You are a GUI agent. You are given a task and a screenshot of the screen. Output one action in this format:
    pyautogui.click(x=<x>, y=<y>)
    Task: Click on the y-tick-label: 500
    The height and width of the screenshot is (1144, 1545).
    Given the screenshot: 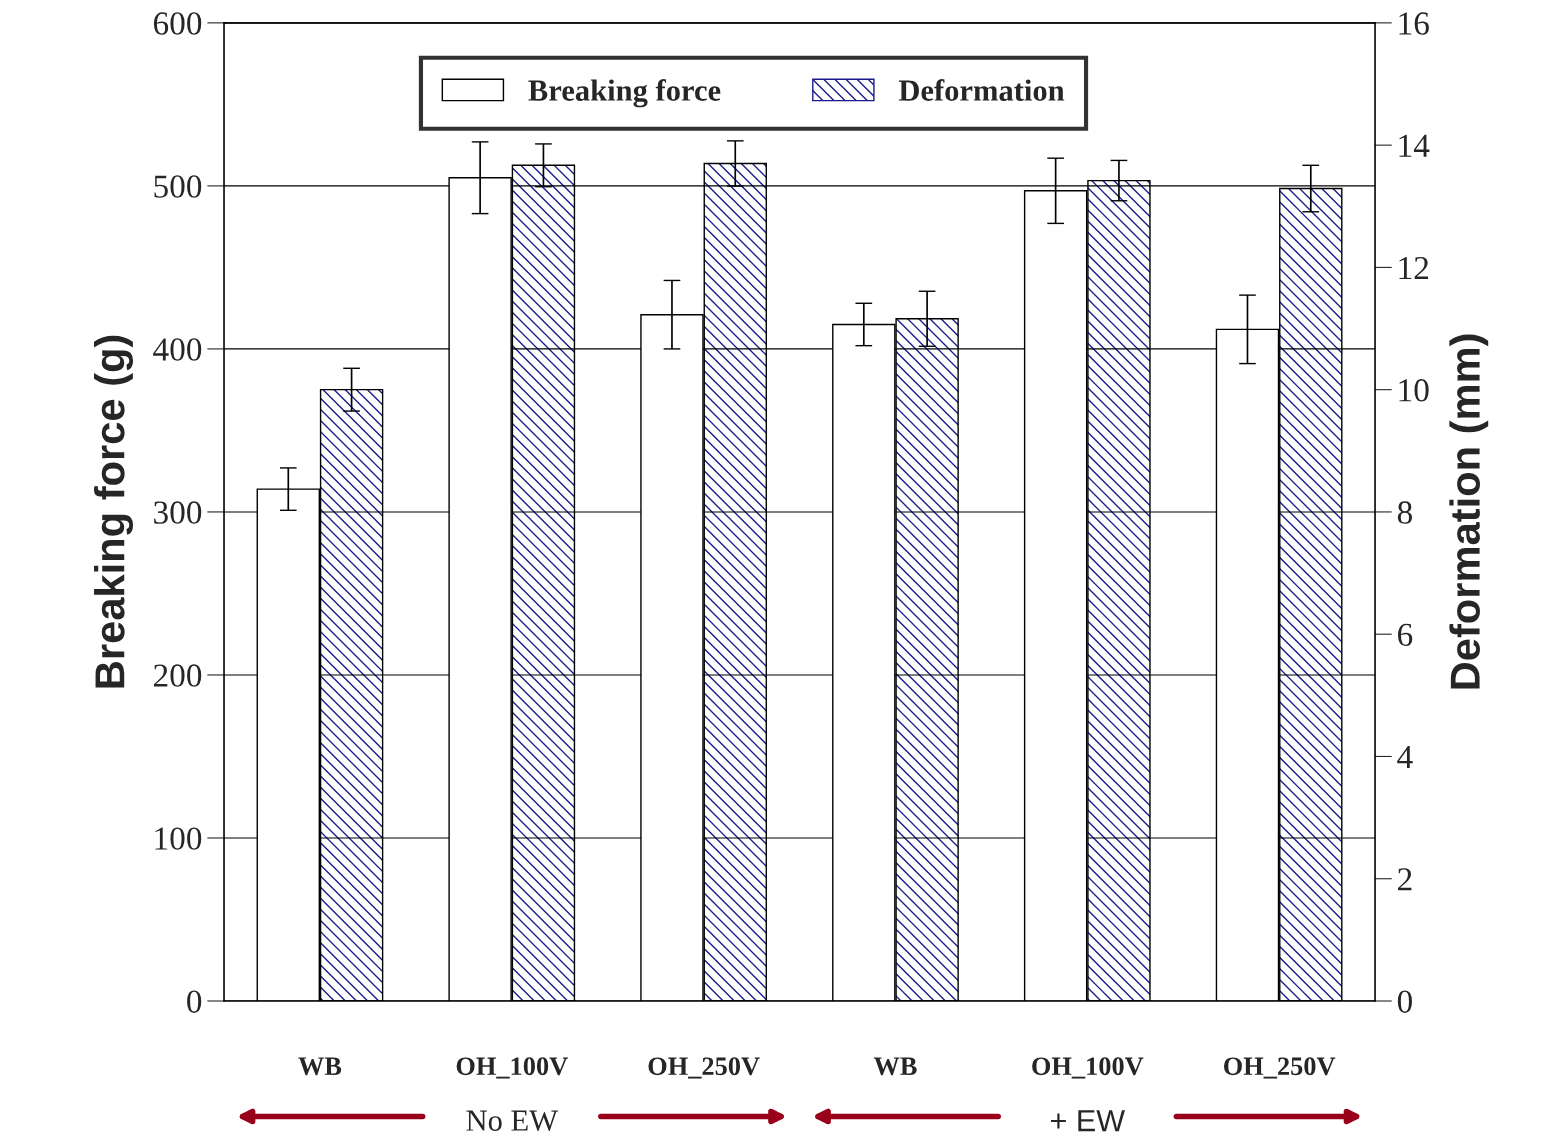 What is the action you would take?
    pyautogui.click(x=178, y=186)
    